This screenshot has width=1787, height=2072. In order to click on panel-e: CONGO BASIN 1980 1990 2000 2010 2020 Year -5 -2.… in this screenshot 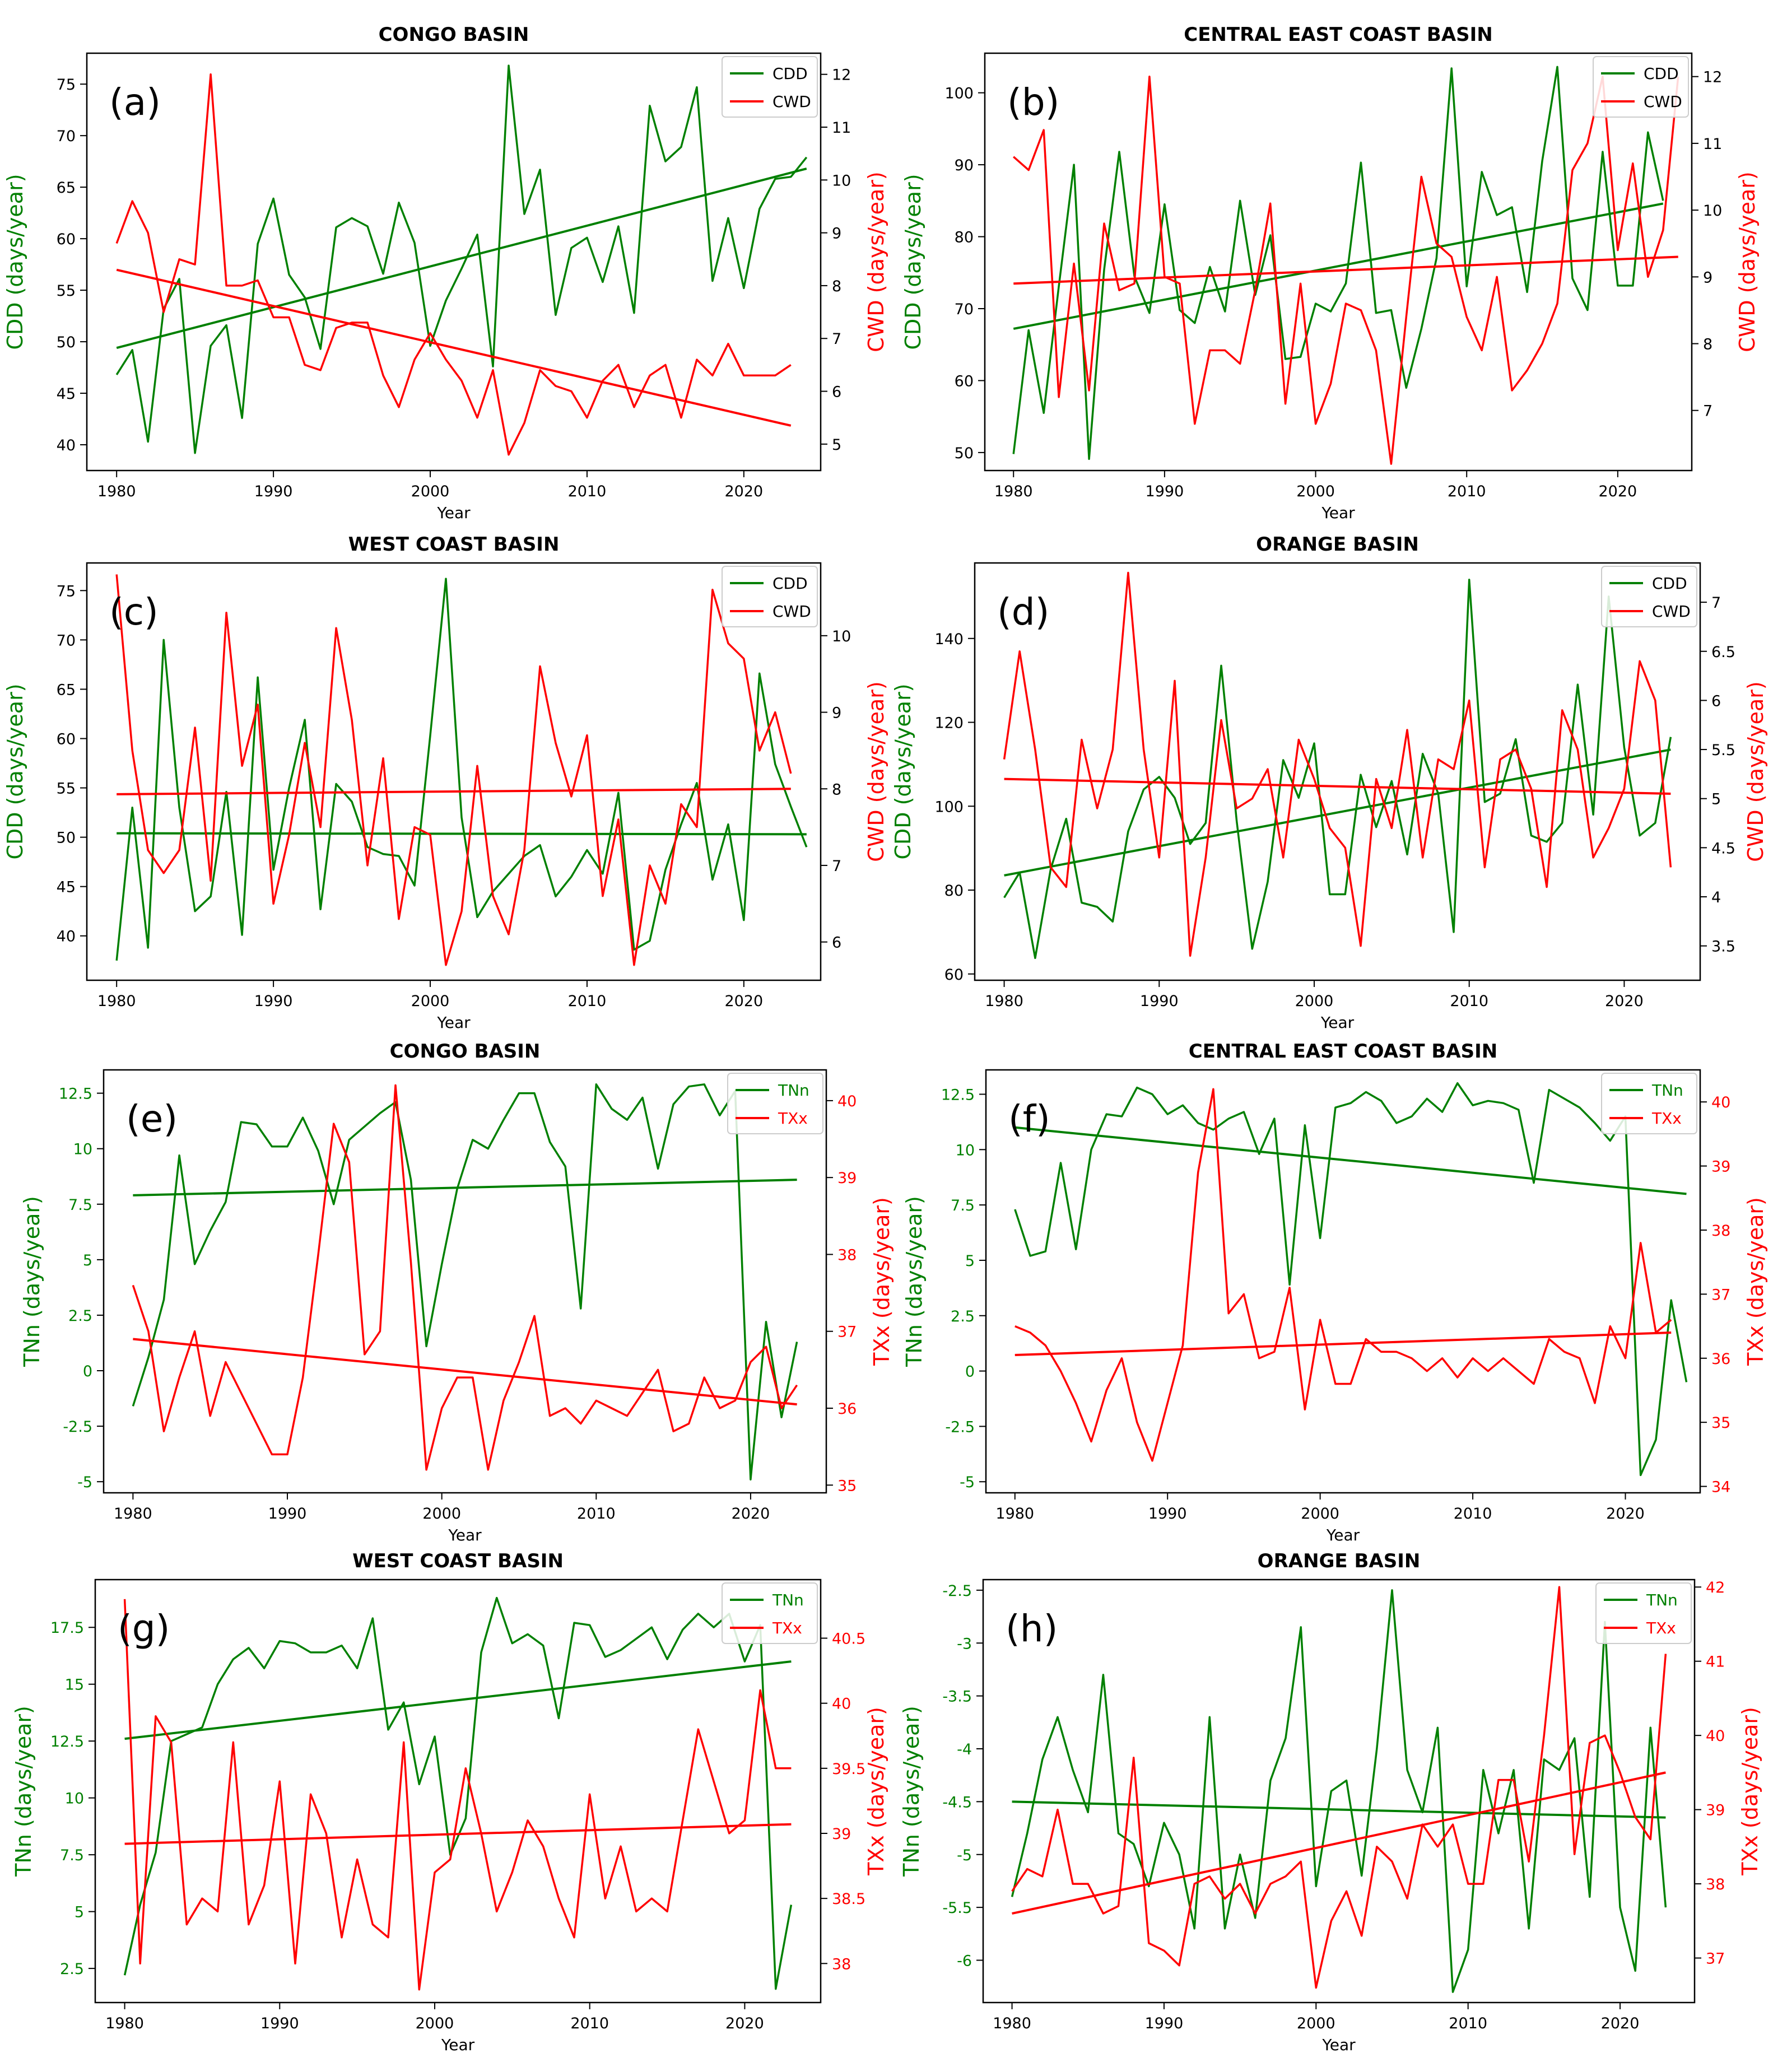, I will do `click(457, 1292)`.